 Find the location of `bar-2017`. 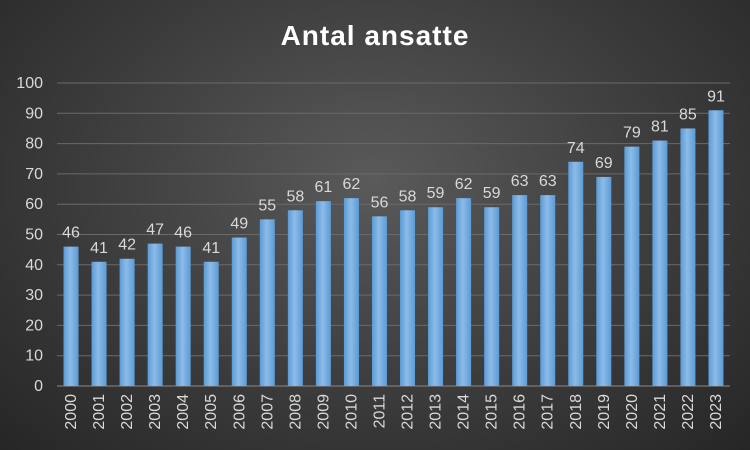

bar-2017 is located at coordinates (548, 290).